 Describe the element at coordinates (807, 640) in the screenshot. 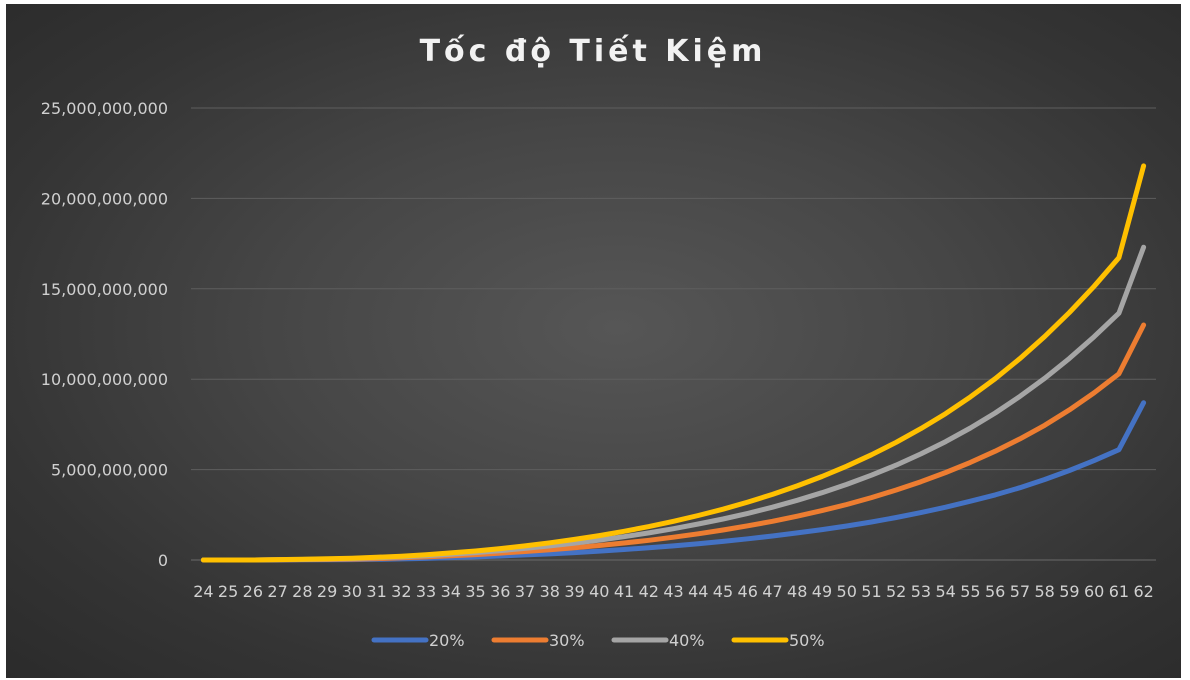

I see `legend-label: 50%` at that location.